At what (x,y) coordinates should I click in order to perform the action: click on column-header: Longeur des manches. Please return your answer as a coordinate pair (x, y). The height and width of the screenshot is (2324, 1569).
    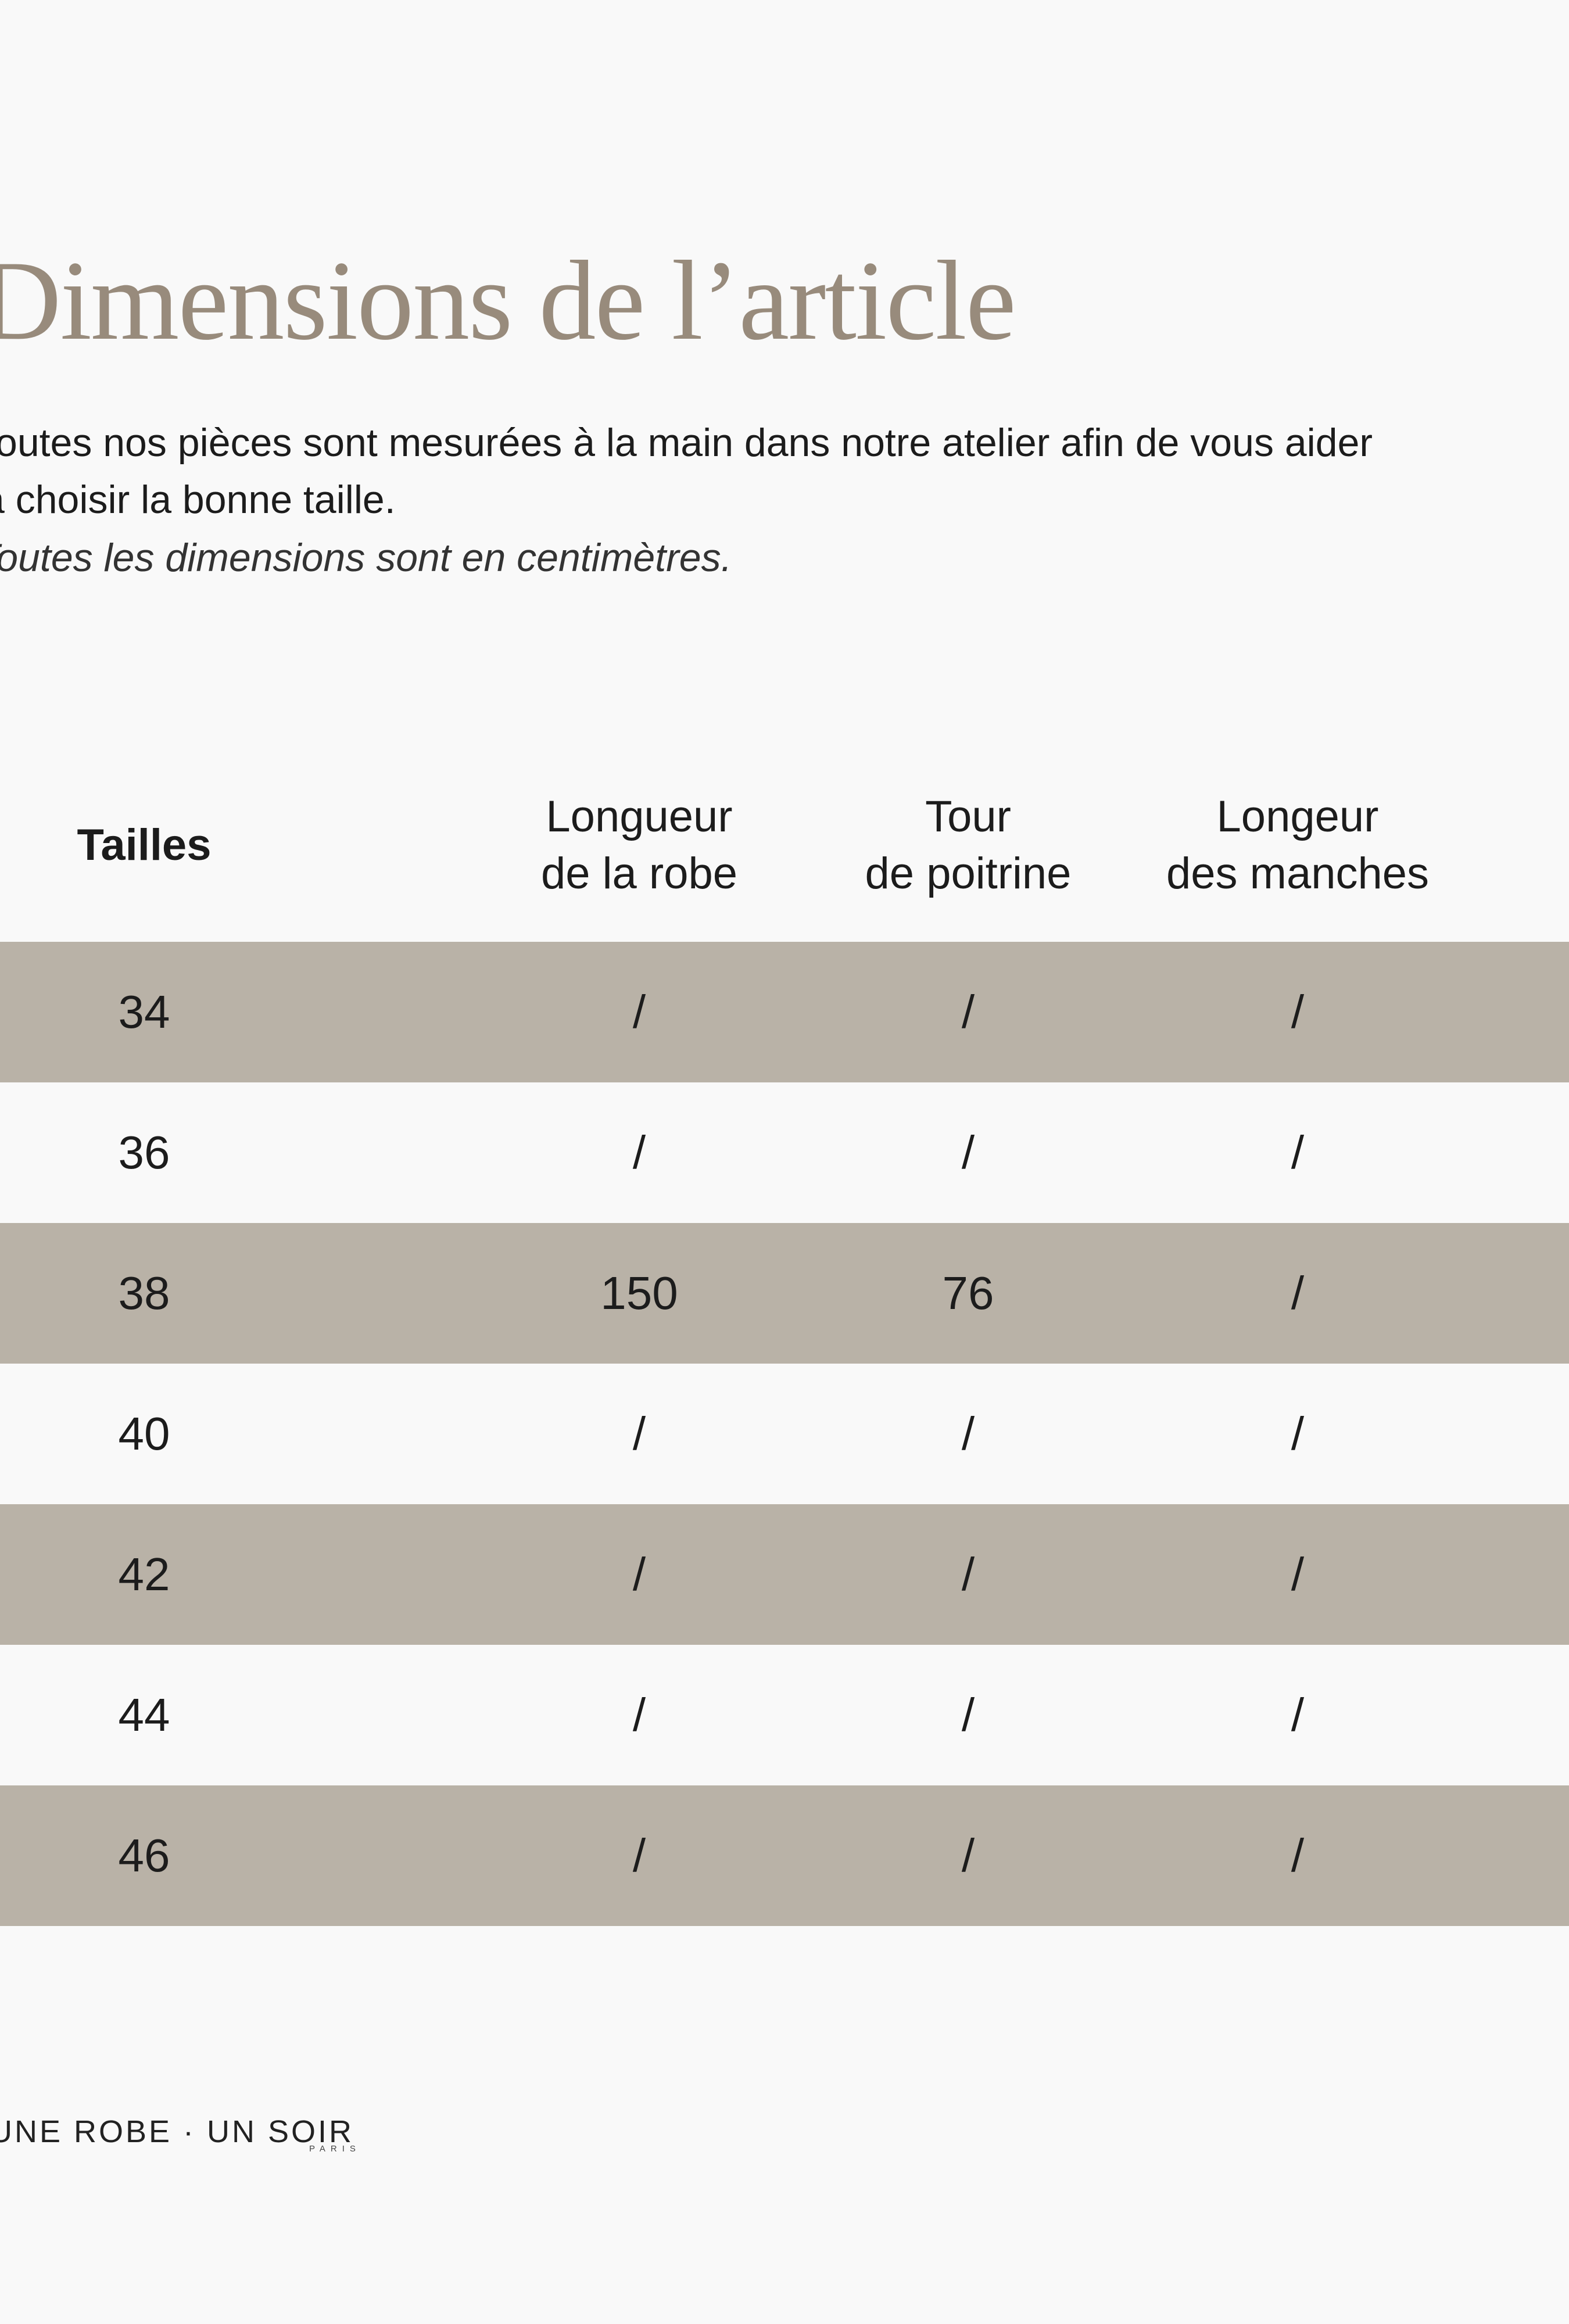
    Looking at the image, I should click on (1297, 845).